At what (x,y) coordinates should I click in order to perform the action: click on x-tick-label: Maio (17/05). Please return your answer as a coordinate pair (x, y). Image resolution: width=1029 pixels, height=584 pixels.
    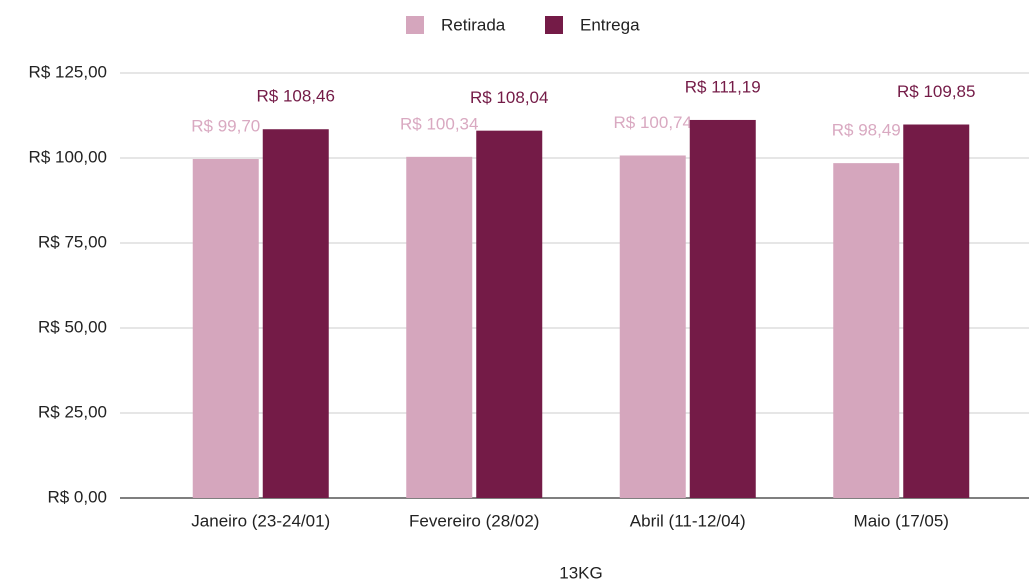
    Looking at the image, I should click on (901, 520).